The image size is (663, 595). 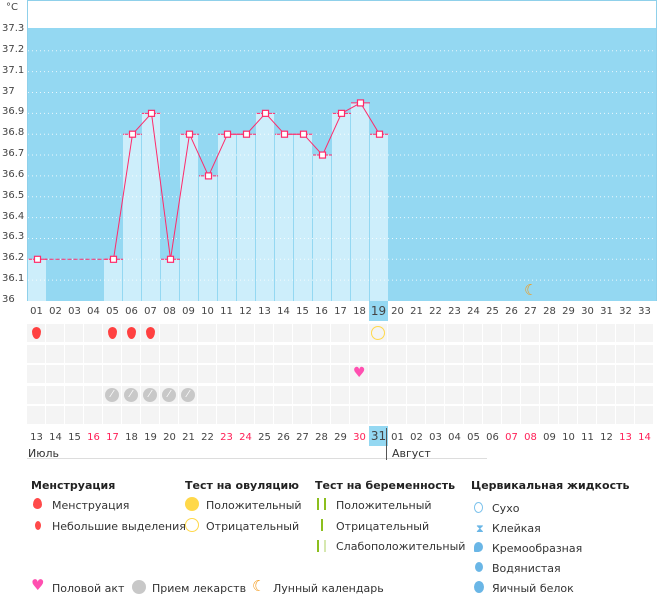 I want to click on cycle-day-label: 14, so click(x=283, y=311).